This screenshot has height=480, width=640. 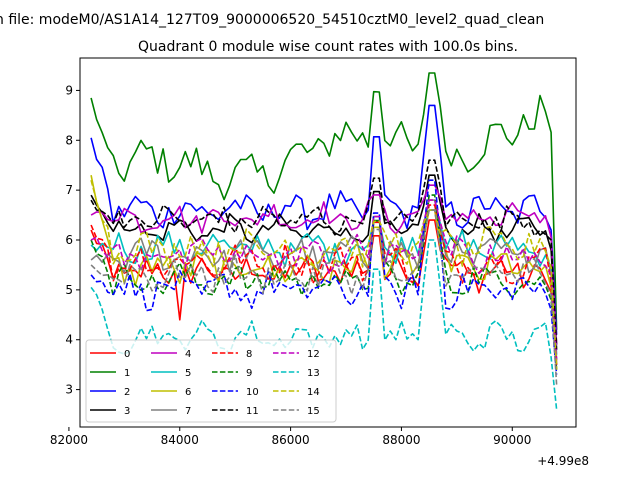 I want to click on y-tick-label: 8, so click(x=69, y=140).